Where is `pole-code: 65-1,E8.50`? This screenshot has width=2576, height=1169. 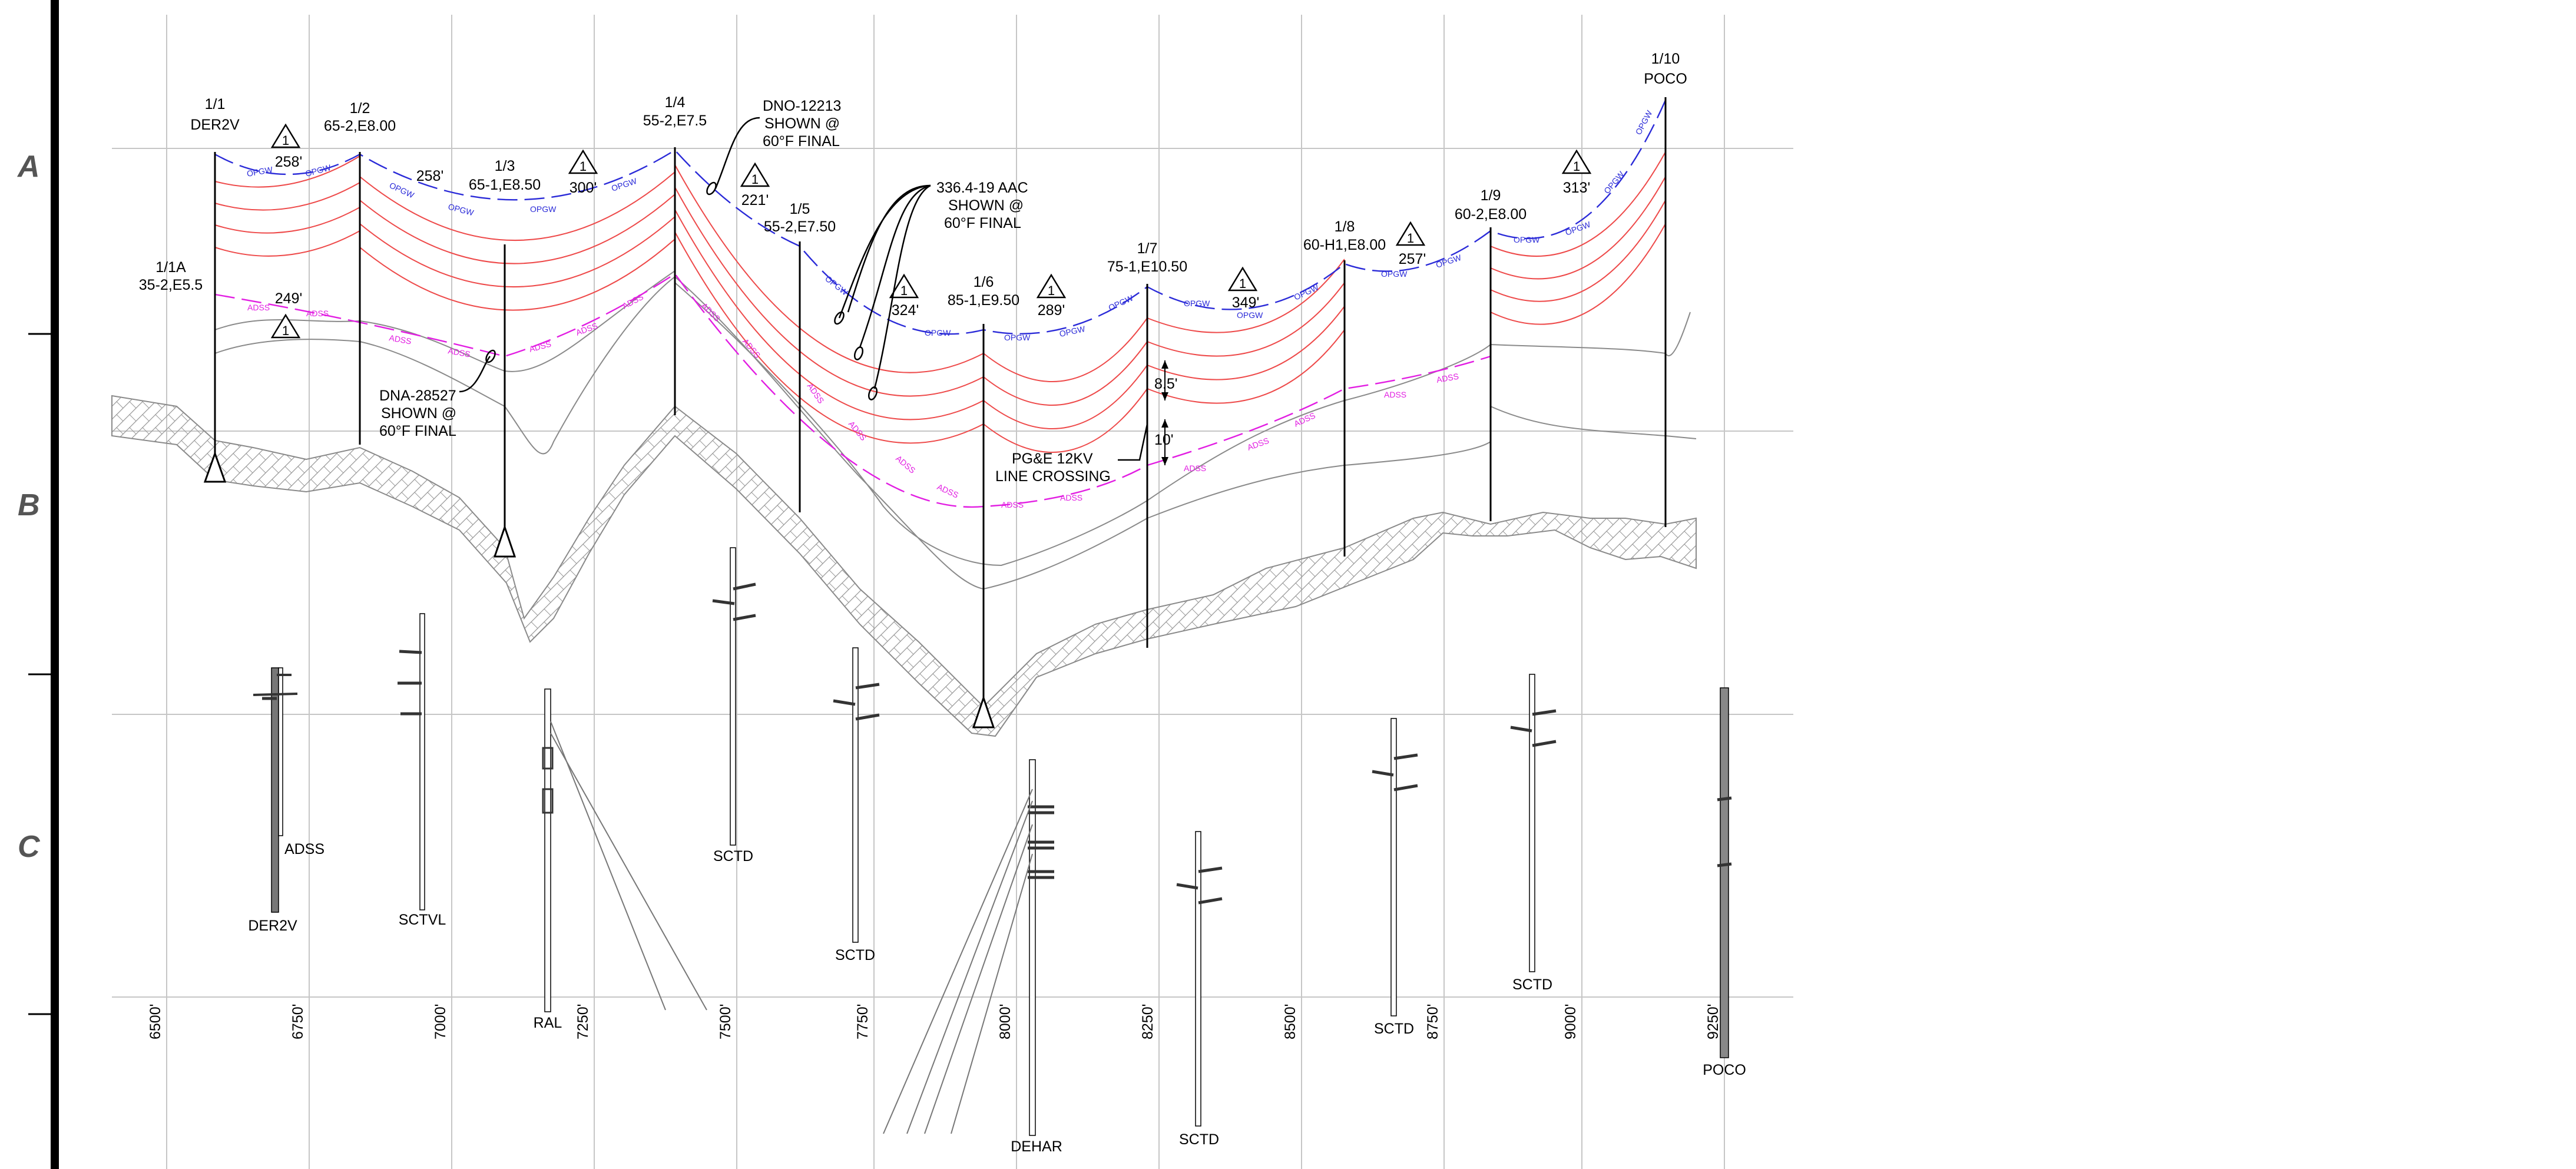
pole-code: 65-1,E8.50 is located at coordinates (505, 185).